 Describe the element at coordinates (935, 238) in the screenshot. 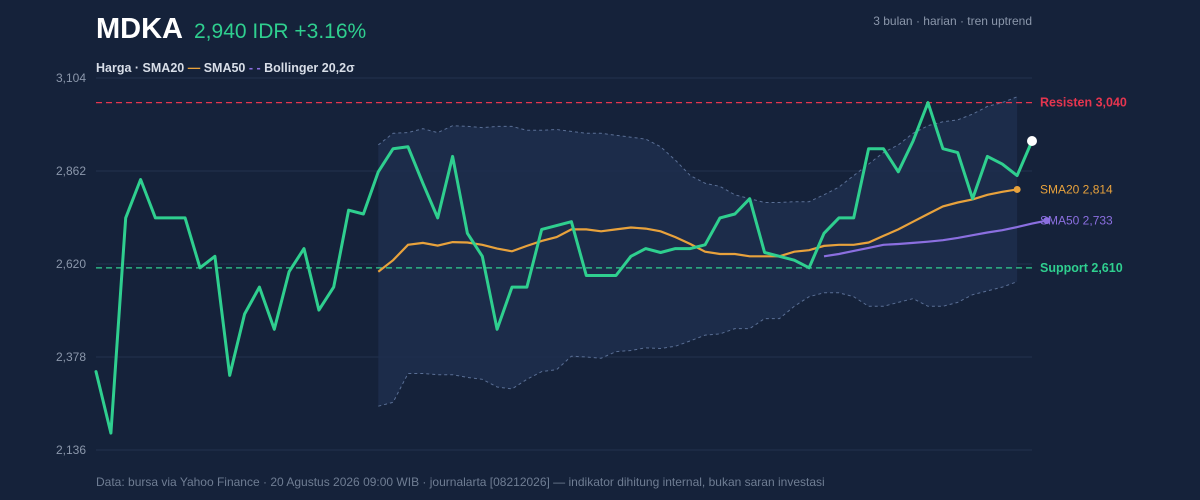

I see `sma50-line` at that location.